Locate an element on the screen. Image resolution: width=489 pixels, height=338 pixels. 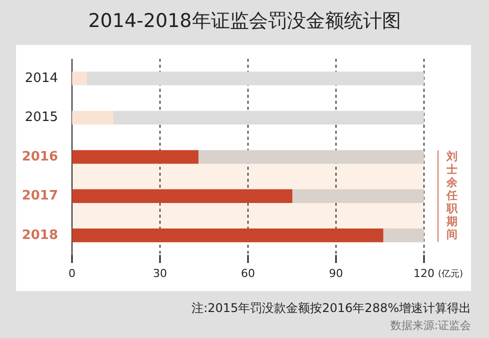
band-label: 刘士余任职期间 is located at coordinates (452, 195).